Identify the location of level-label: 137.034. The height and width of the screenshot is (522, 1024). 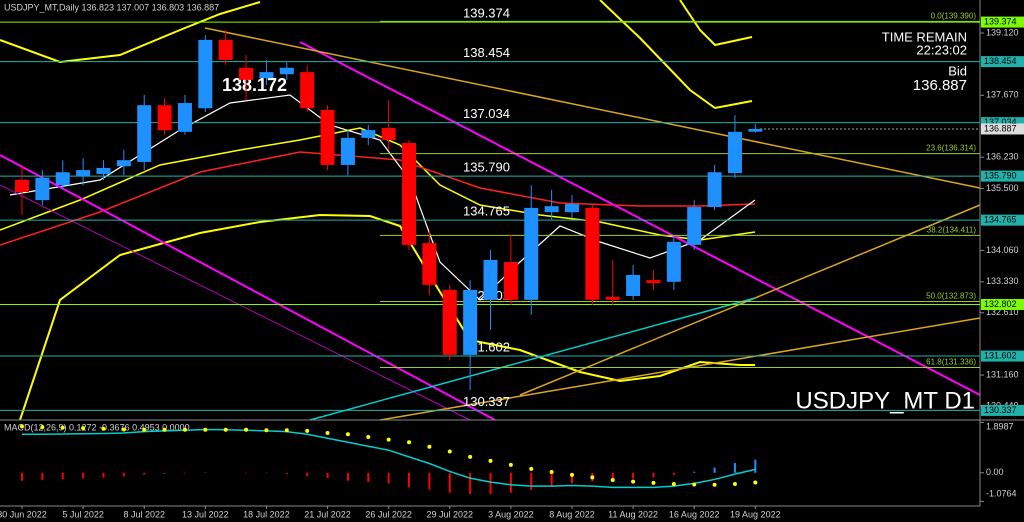
(486, 113).